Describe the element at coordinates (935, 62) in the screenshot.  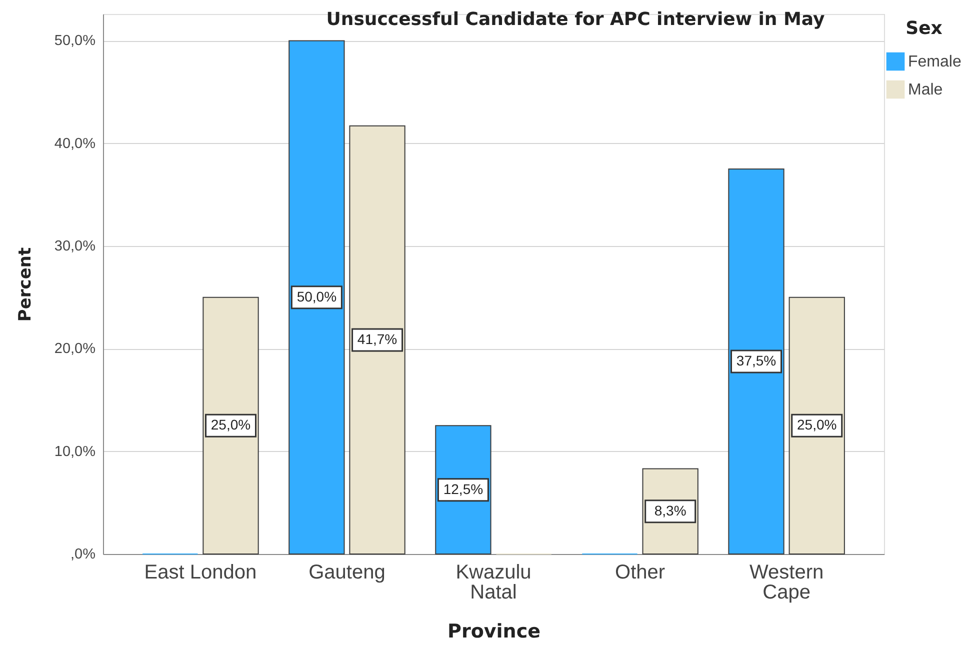
I see `legend-label: Female` at that location.